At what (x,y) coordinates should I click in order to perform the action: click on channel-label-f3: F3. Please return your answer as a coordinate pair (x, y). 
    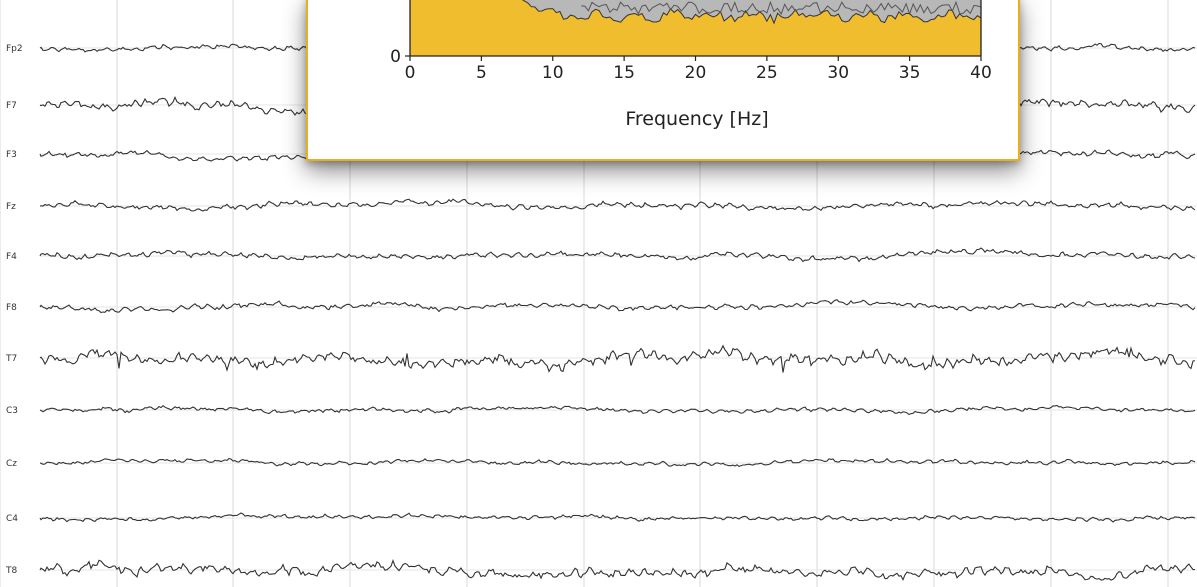
    Looking at the image, I should click on (11, 155).